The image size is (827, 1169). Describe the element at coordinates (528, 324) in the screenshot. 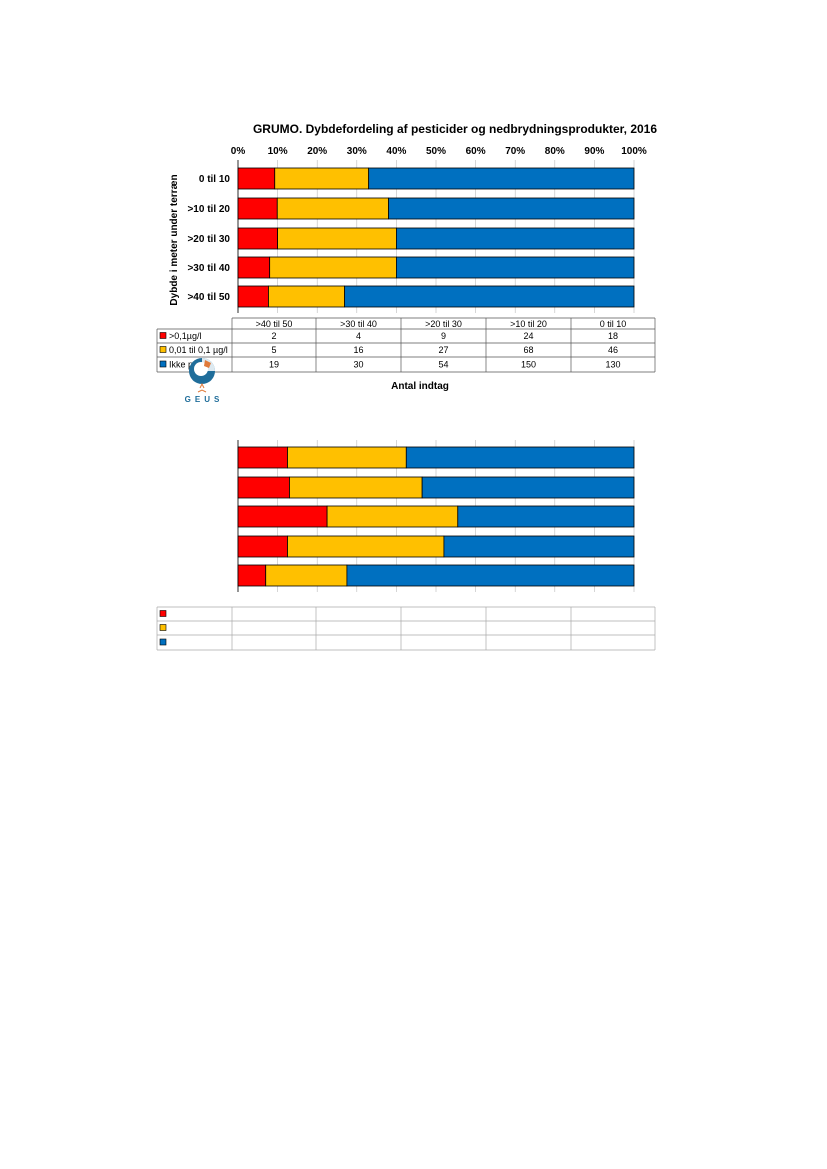

I see `table-header-cell: >10 til 20` at that location.